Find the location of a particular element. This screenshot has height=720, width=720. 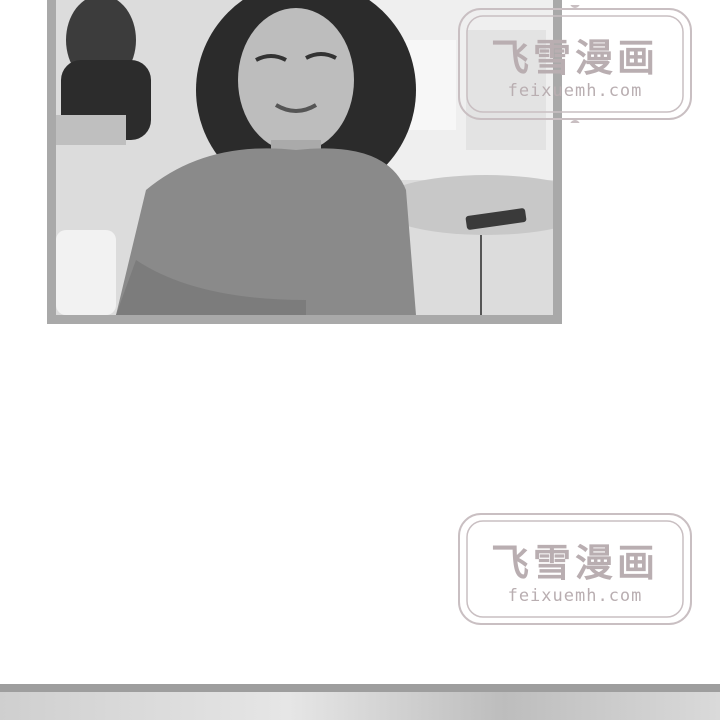

next-panel-photo is located at coordinates (360, 706).